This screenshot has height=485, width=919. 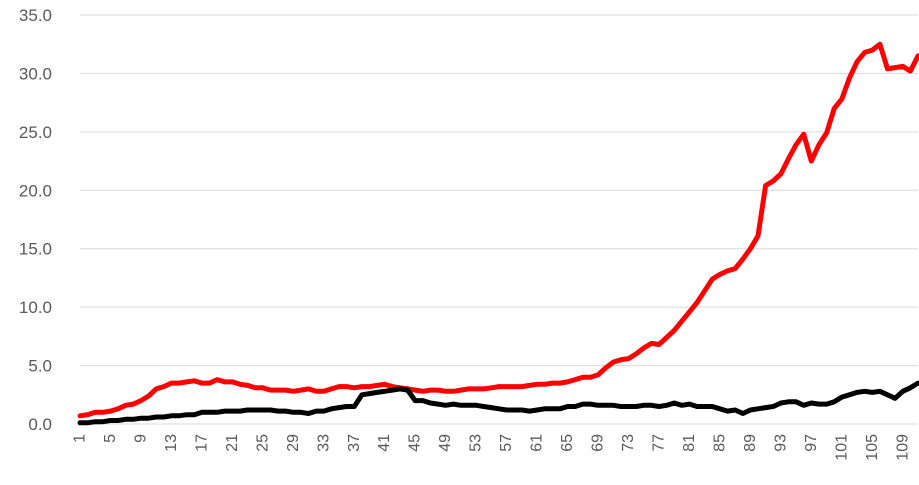 What do you see at coordinates (902, 447) in the screenshot?
I see `x-tick-label: 109` at bounding box center [902, 447].